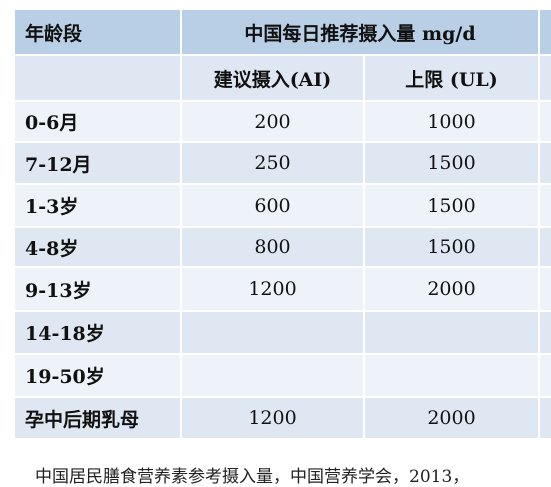 The image size is (551, 487). I want to click on table-cell: 19-50岁, so click(98, 376).